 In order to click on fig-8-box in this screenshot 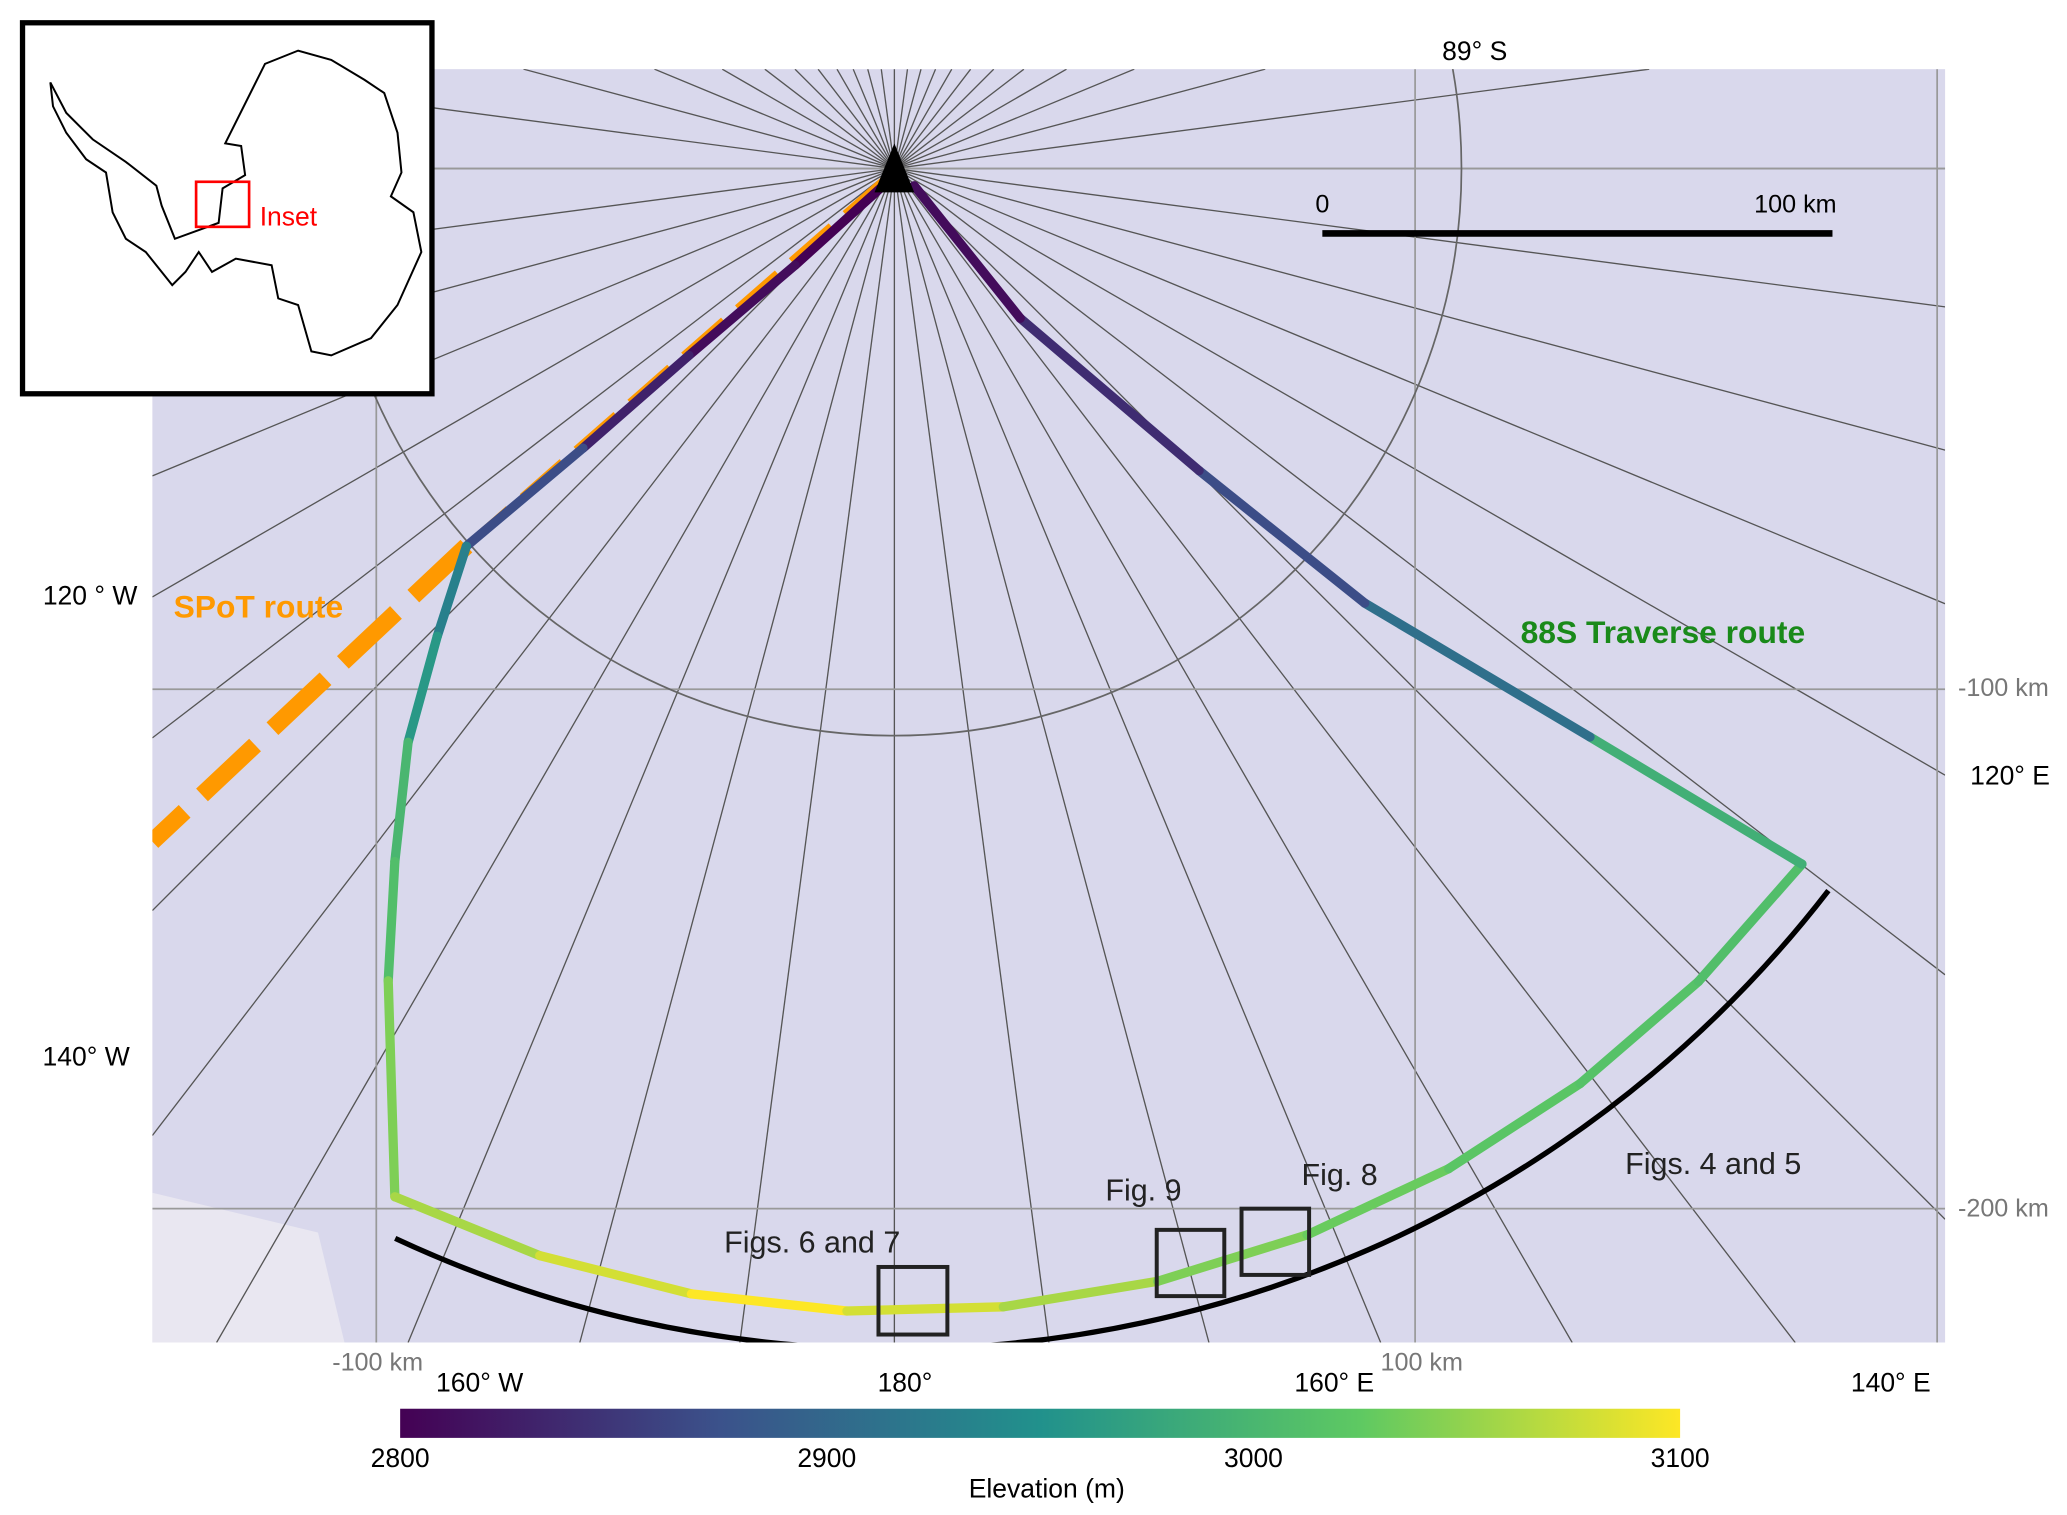, I will do `click(1275, 1241)`.